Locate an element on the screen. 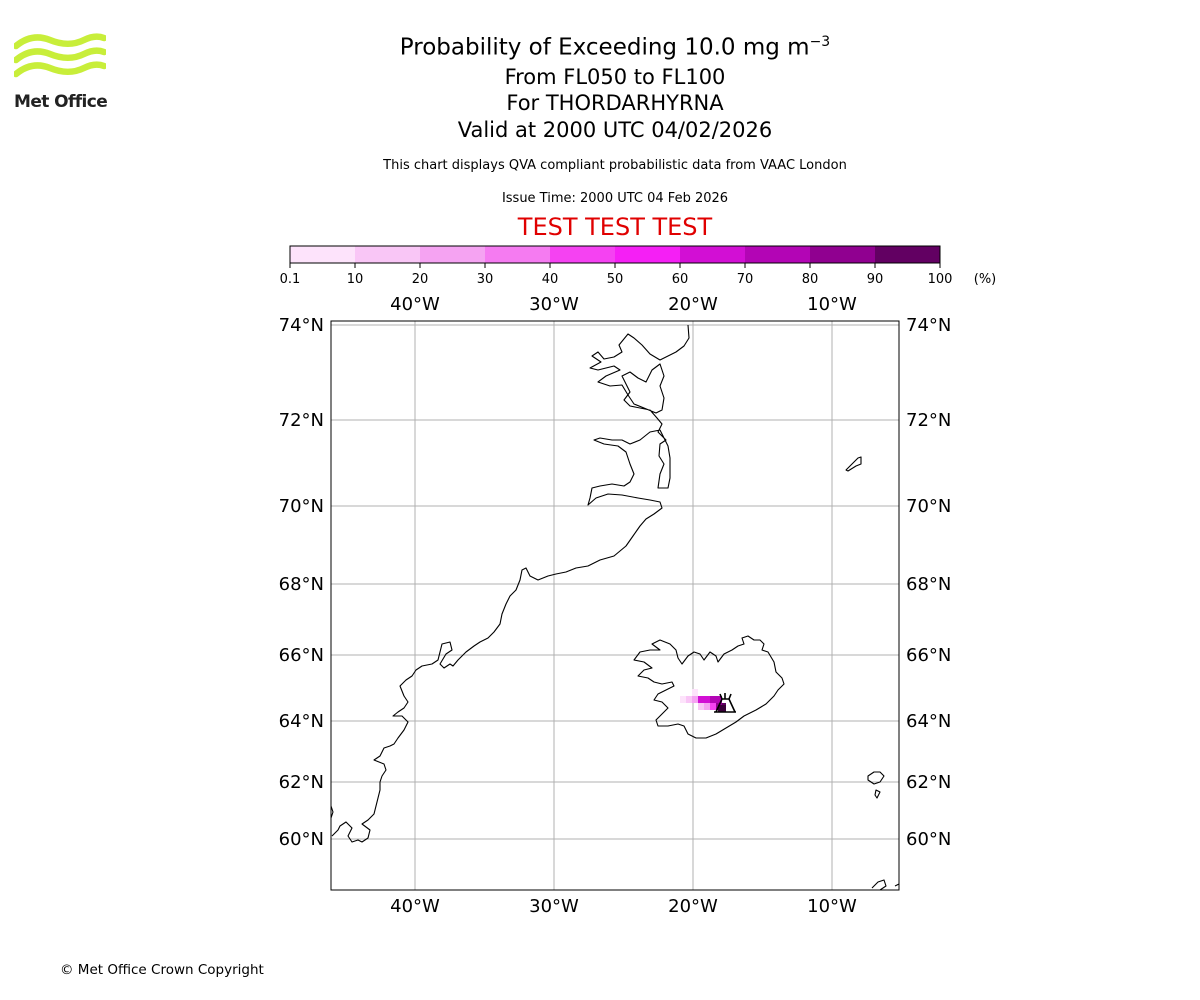 The height and width of the screenshot is (1000, 1200). colorbar-tick-label: 70 is located at coordinates (745, 279).